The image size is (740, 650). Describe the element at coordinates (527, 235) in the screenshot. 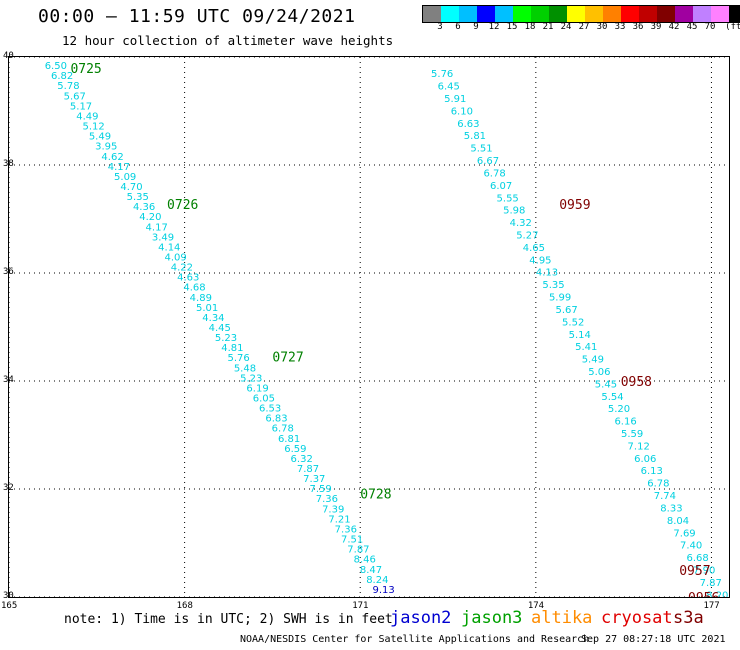

I see `wave-height-value: 5.27` at that location.